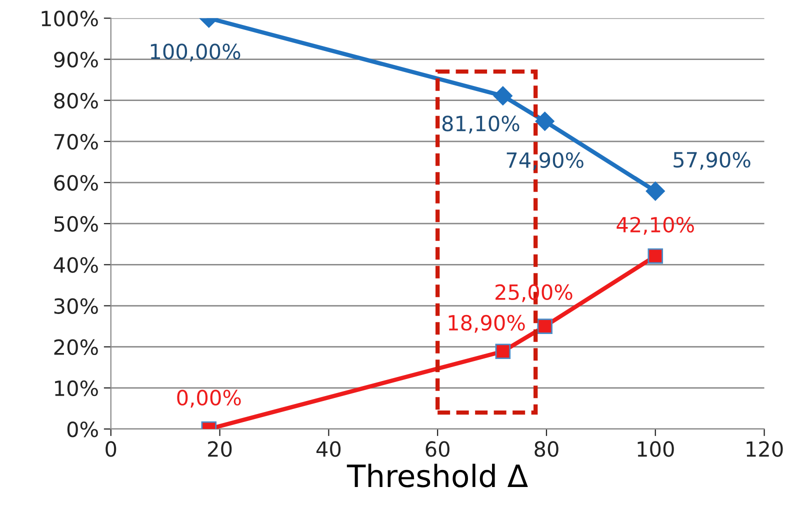  Describe the element at coordinates (76, 306) in the screenshot. I see `y-tick-label: 30%` at that location.